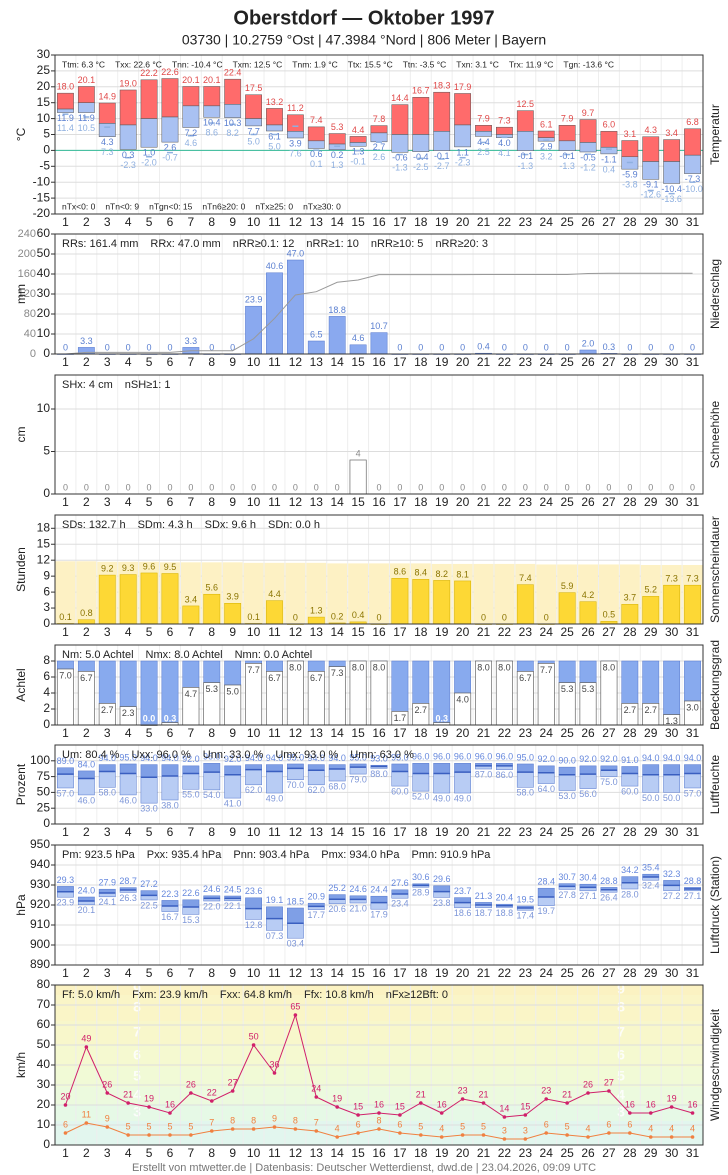 The width and height of the screenshot is (728, 1175). Describe the element at coordinates (87, 800) in the screenshot. I see `min-label: 46.0` at that location.